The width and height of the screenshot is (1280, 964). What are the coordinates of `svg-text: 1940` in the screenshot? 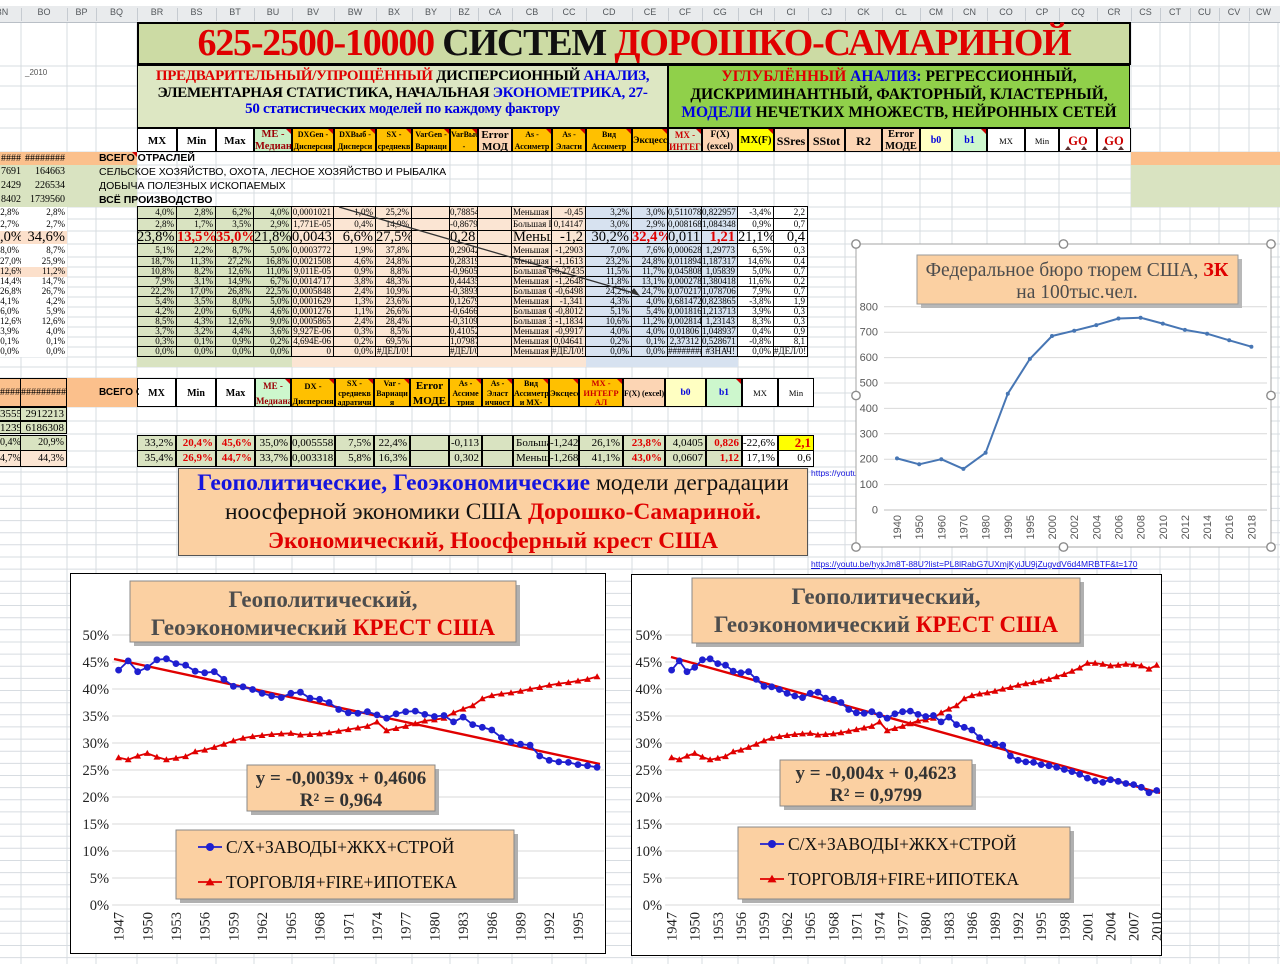 It's located at (898, 527).